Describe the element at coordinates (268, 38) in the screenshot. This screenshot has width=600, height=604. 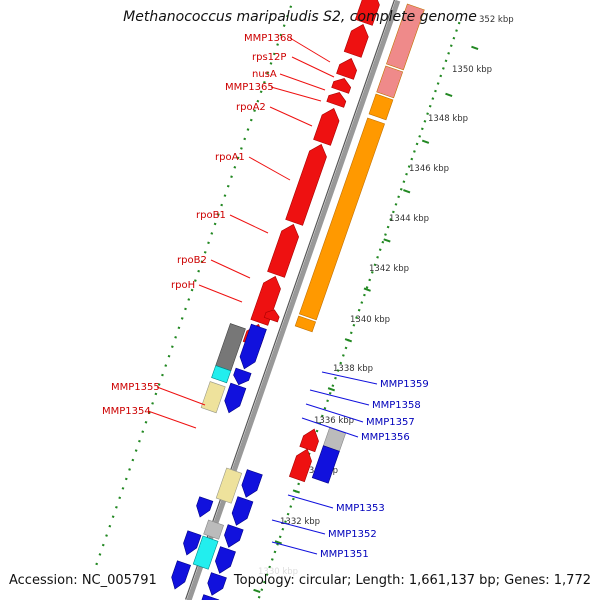
I see `forward-gene-label: MMP1368` at that location.